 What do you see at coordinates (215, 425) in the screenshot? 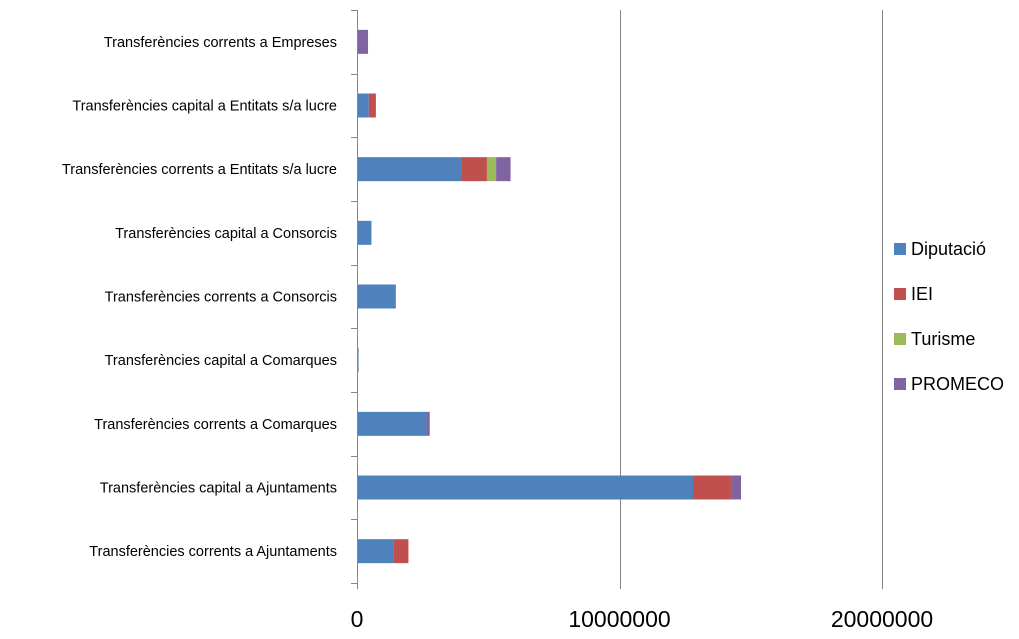
I see `category-label: Transferències corrents a Comarques` at bounding box center [215, 425].